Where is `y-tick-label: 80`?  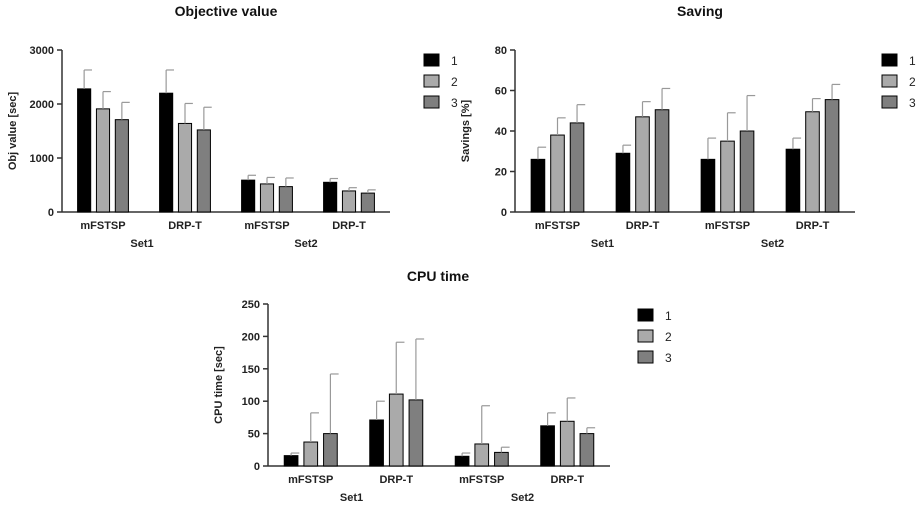 y-tick-label: 80 is located at coordinates (501, 51).